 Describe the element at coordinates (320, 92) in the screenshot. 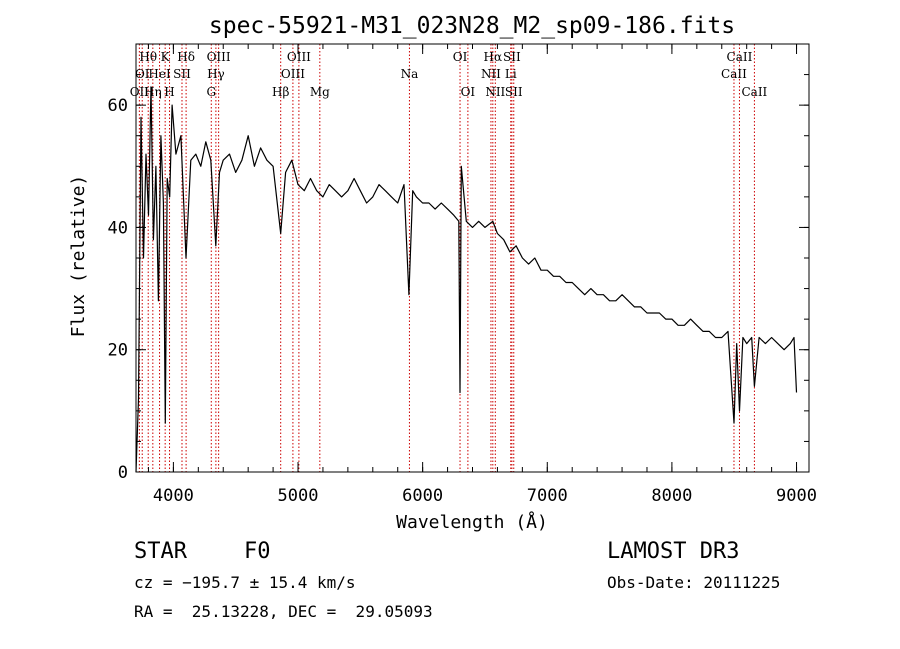

I see `line-label: Mg` at that location.